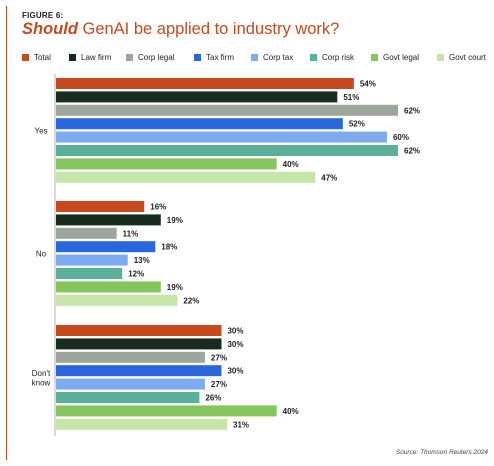  What do you see at coordinates (213, 398) in the screenshot?
I see `bar-value-label: 26%` at bounding box center [213, 398].